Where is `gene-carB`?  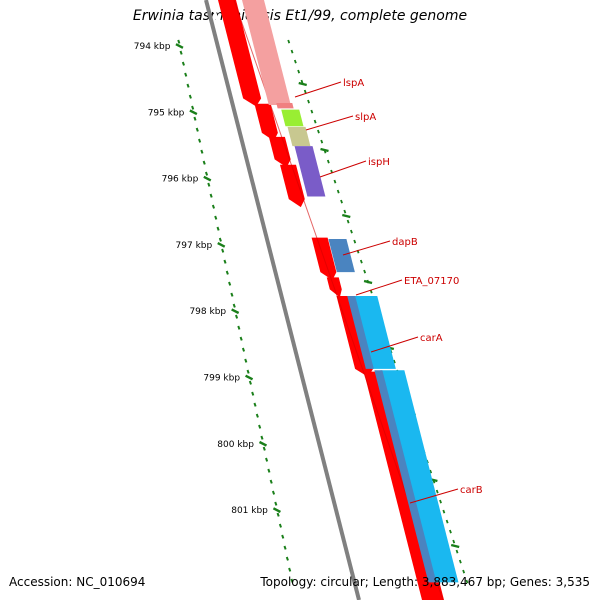 gene-carB is located at coordinates (419, 476).